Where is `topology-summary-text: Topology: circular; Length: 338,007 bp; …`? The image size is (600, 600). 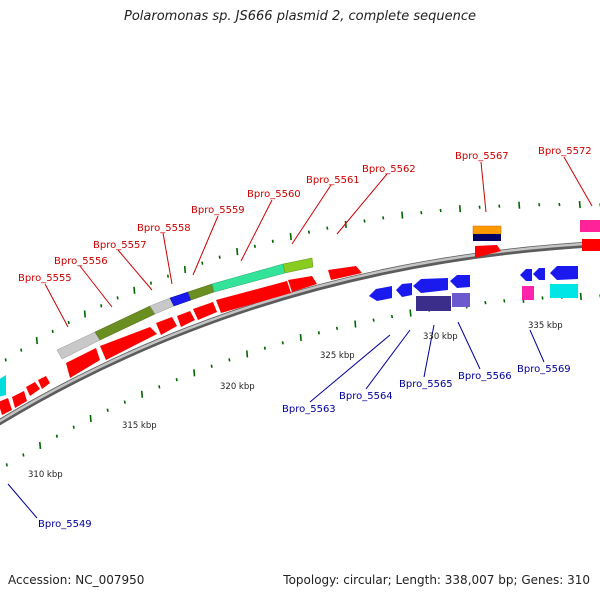 topology-summary-text: Topology: circular; Length: 338,007 bp; … is located at coordinates (436, 580).